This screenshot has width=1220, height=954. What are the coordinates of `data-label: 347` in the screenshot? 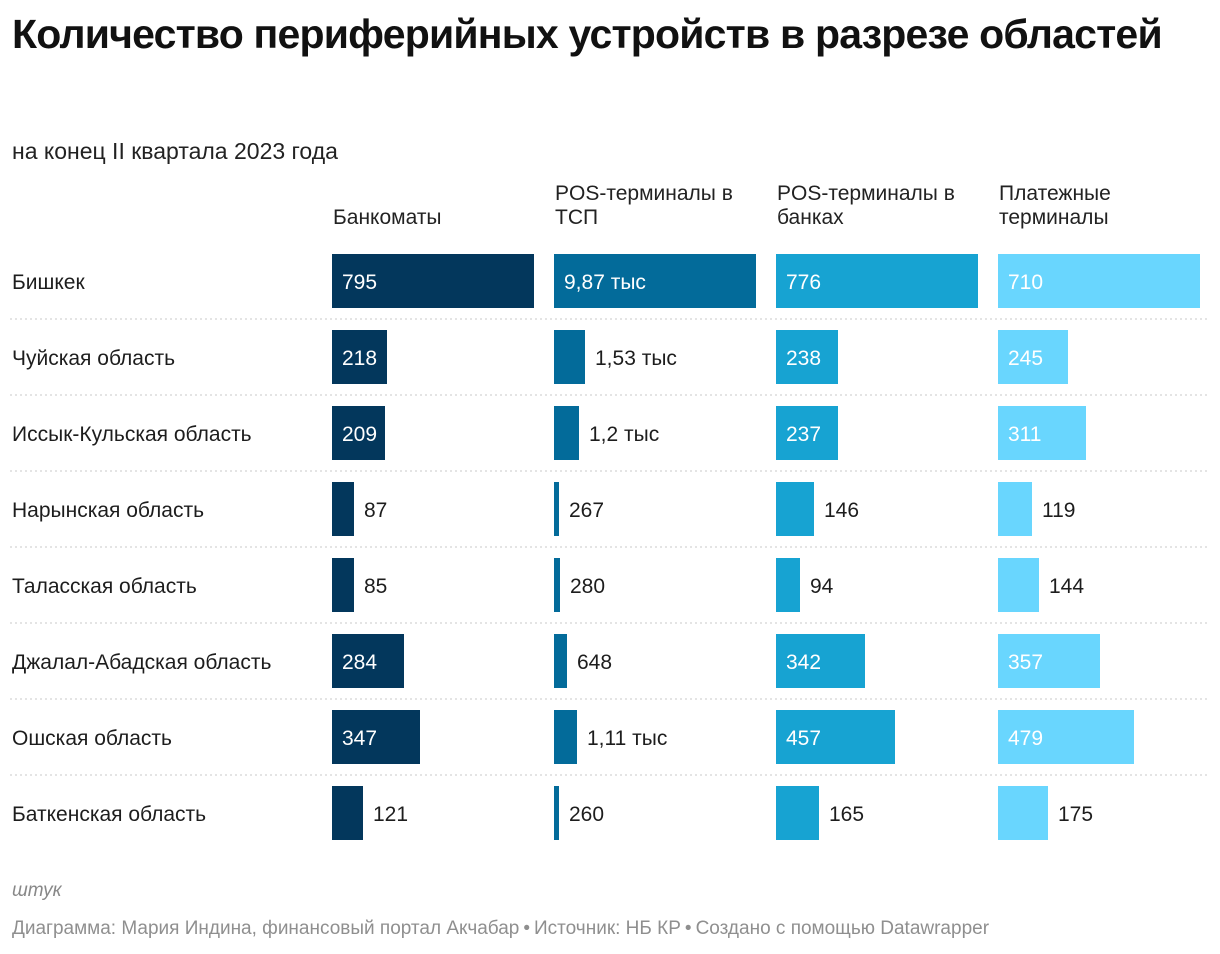 It's located at (359, 738).